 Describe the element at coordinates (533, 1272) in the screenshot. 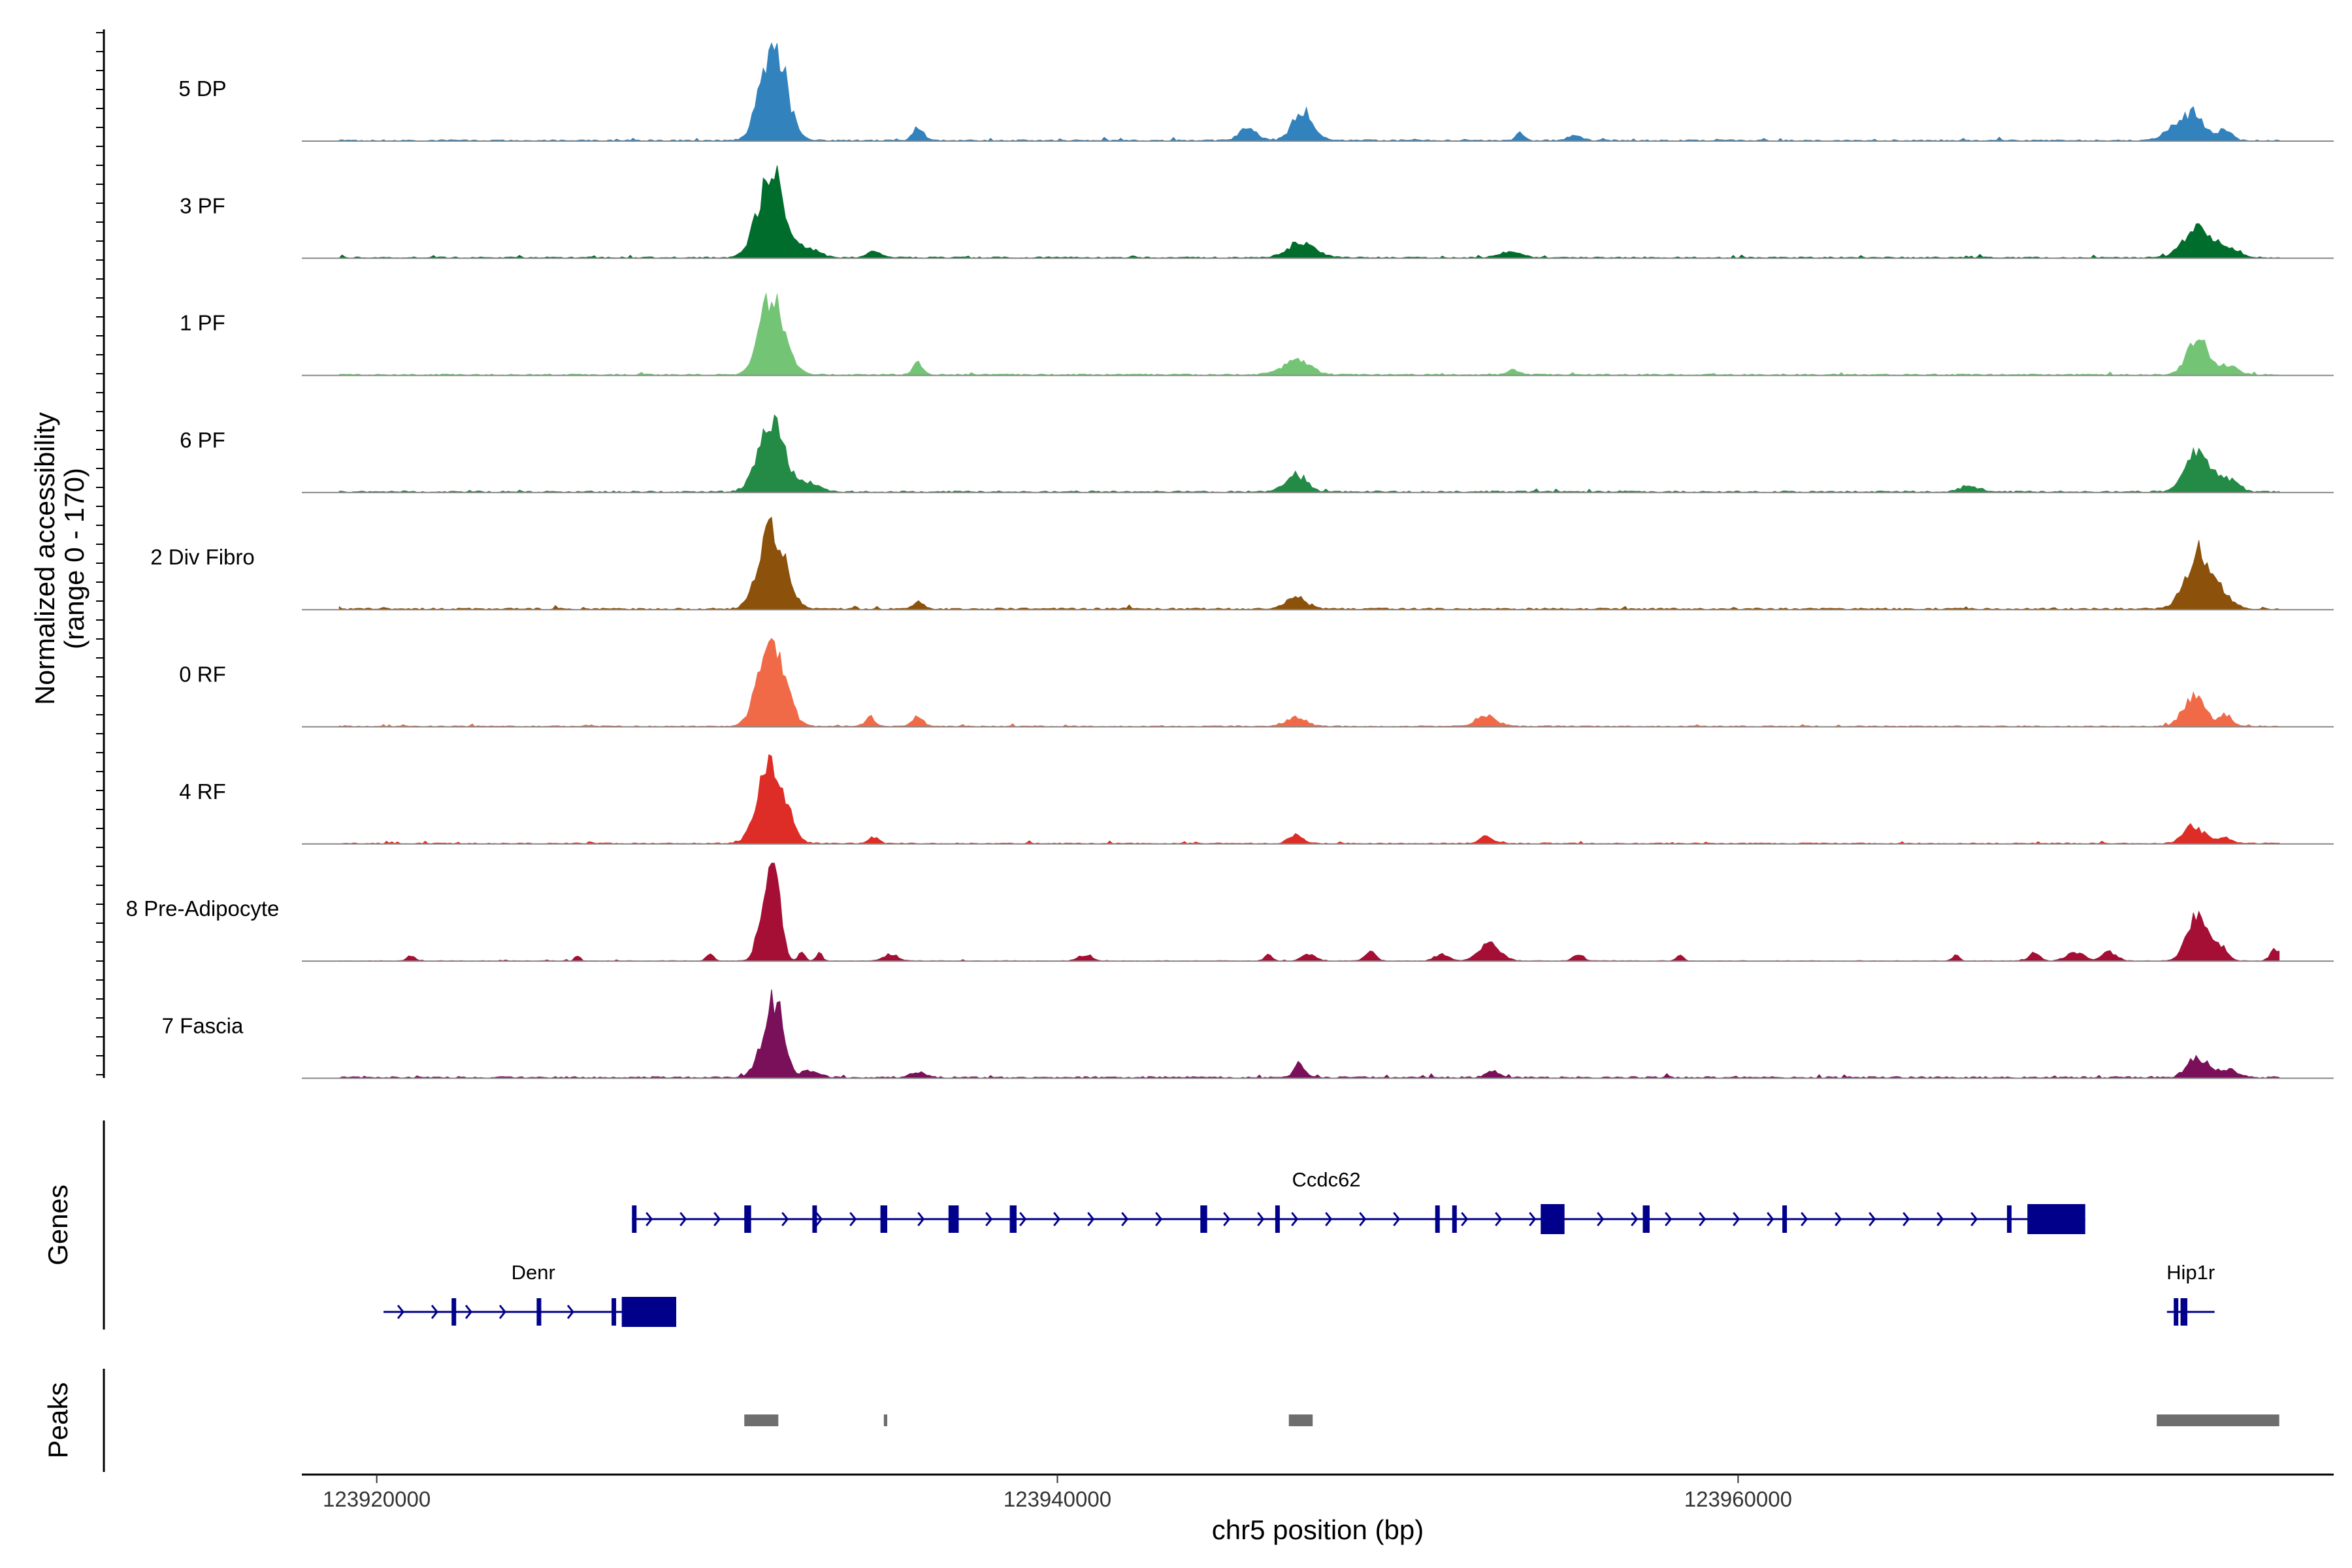

I see `gene-label: Denr` at that location.